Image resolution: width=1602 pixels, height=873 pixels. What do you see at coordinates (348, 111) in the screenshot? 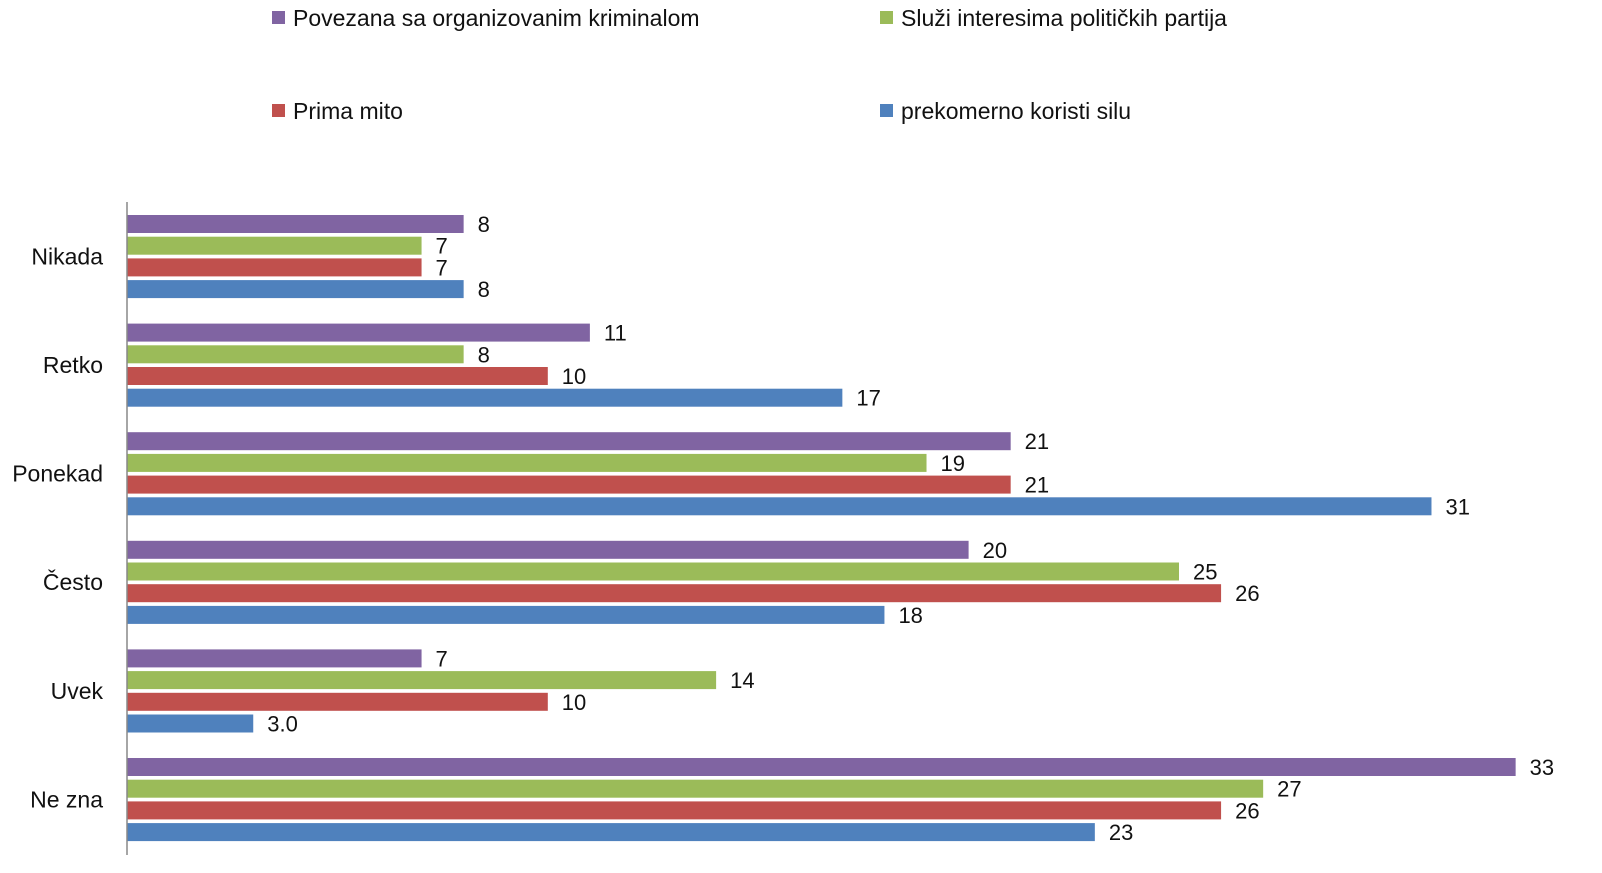
I see `legend-label-prima-mito: Prima mito` at bounding box center [348, 111].